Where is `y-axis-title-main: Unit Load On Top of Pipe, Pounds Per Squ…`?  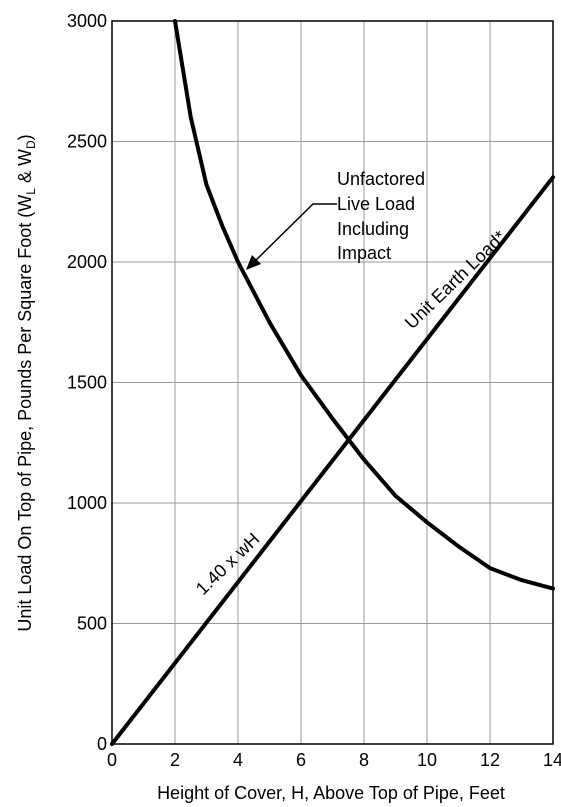
y-axis-title-main: Unit Load On Top of Pipe, Pounds Per Squ… is located at coordinates (25, 413).